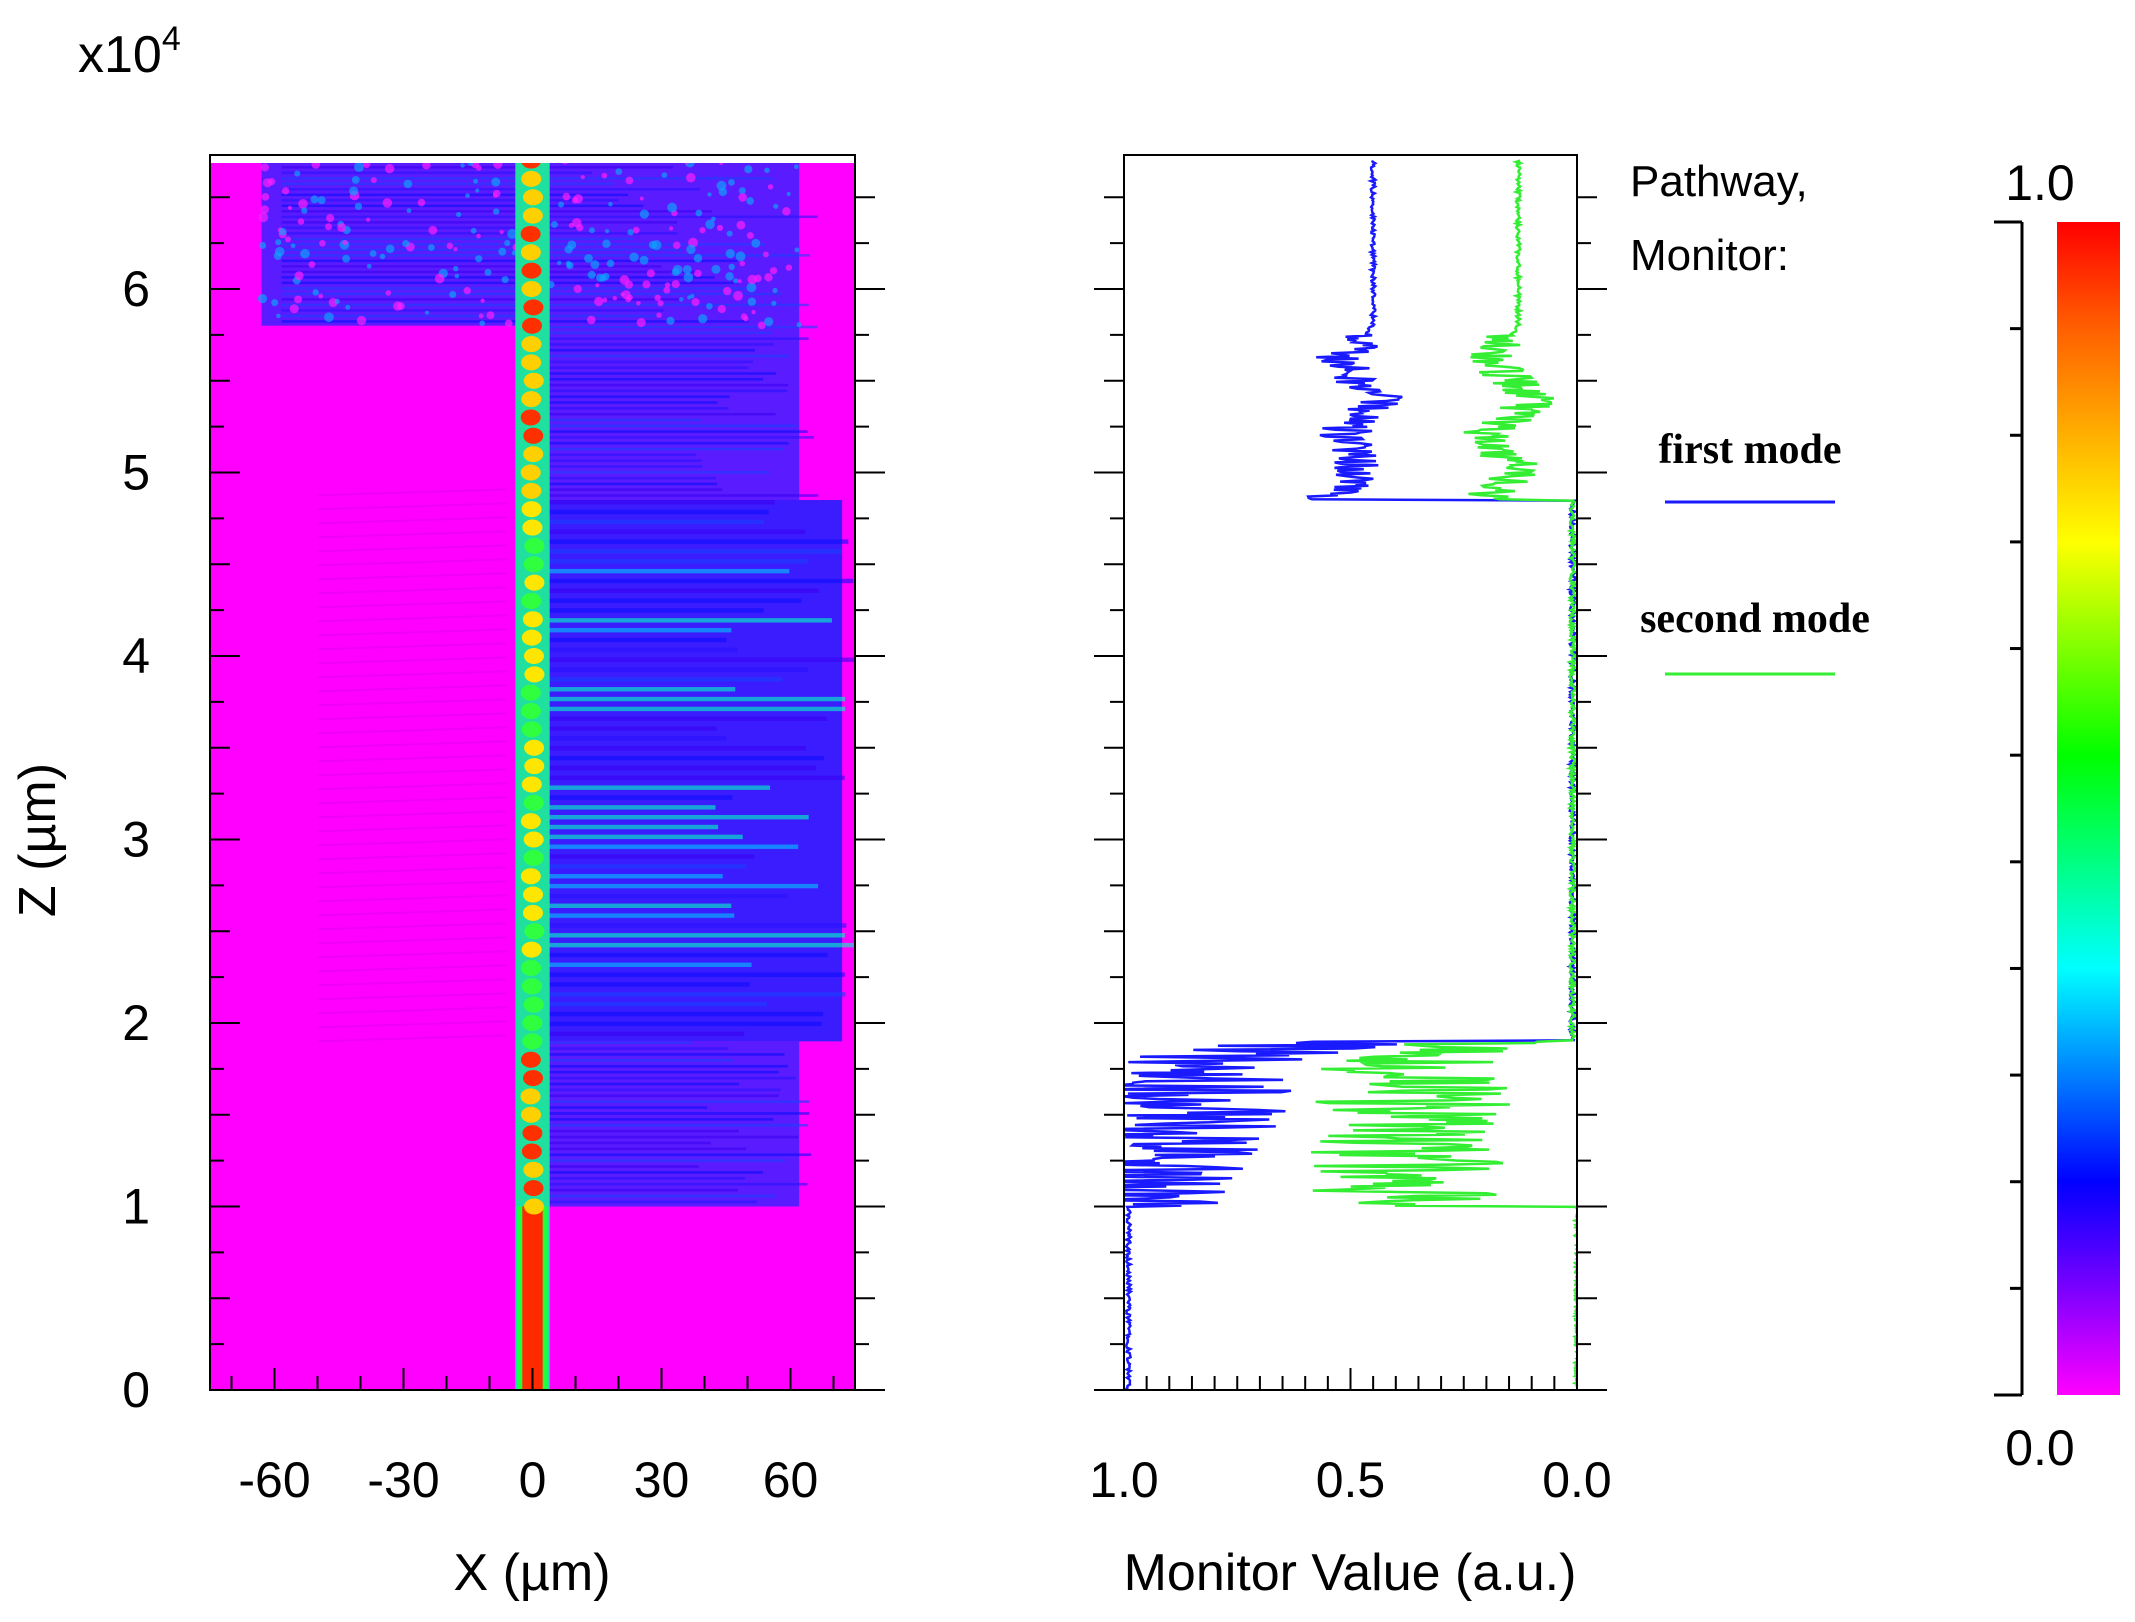  What do you see at coordinates (1749, 450) in the screenshot?
I see `legend-entry-first-mode: first mode` at bounding box center [1749, 450].